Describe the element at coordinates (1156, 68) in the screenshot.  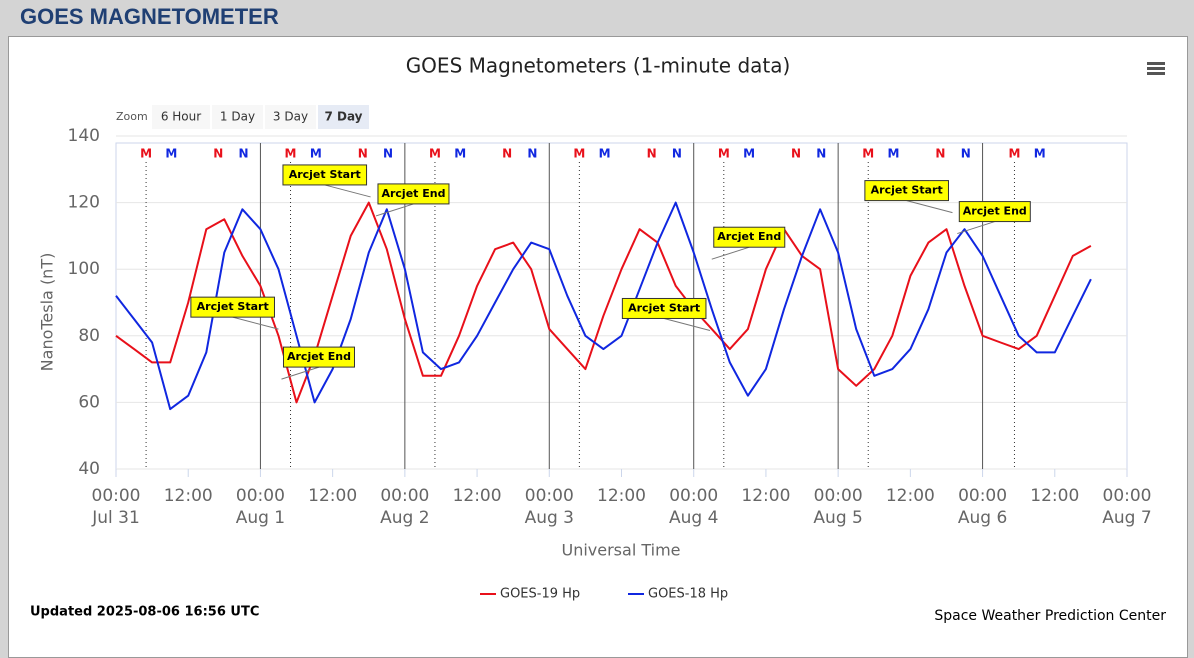
I see `menu-button` at that location.